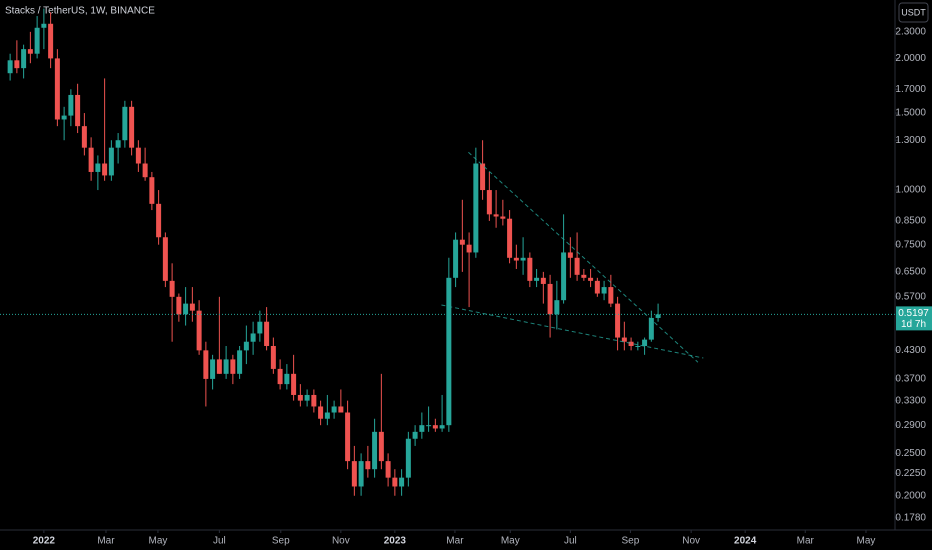 Image resolution: width=932 pixels, height=550 pixels. Describe the element at coordinates (910, 58) in the screenshot. I see `y-tick-label: 2.0000` at that location.